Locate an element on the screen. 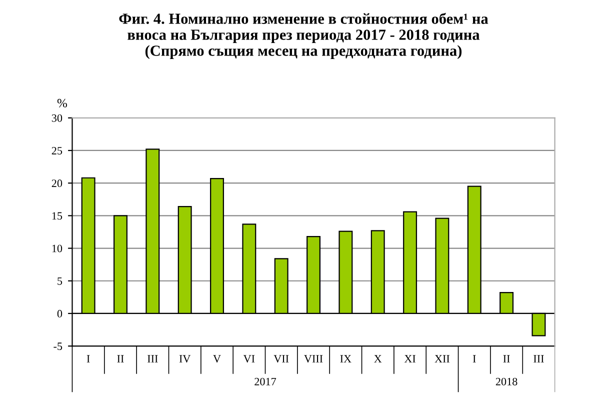 The height and width of the screenshot is (401, 607). x-tick-label: X is located at coordinates (378, 358).